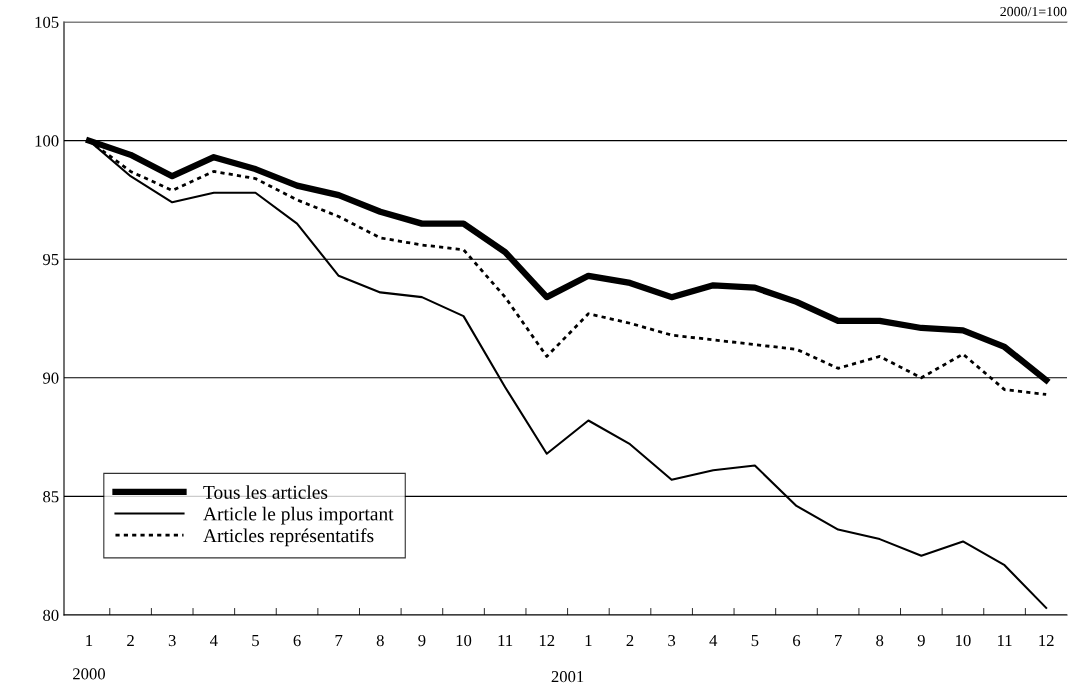  I want to click on legend-label: Article le plus important, so click(298, 515).